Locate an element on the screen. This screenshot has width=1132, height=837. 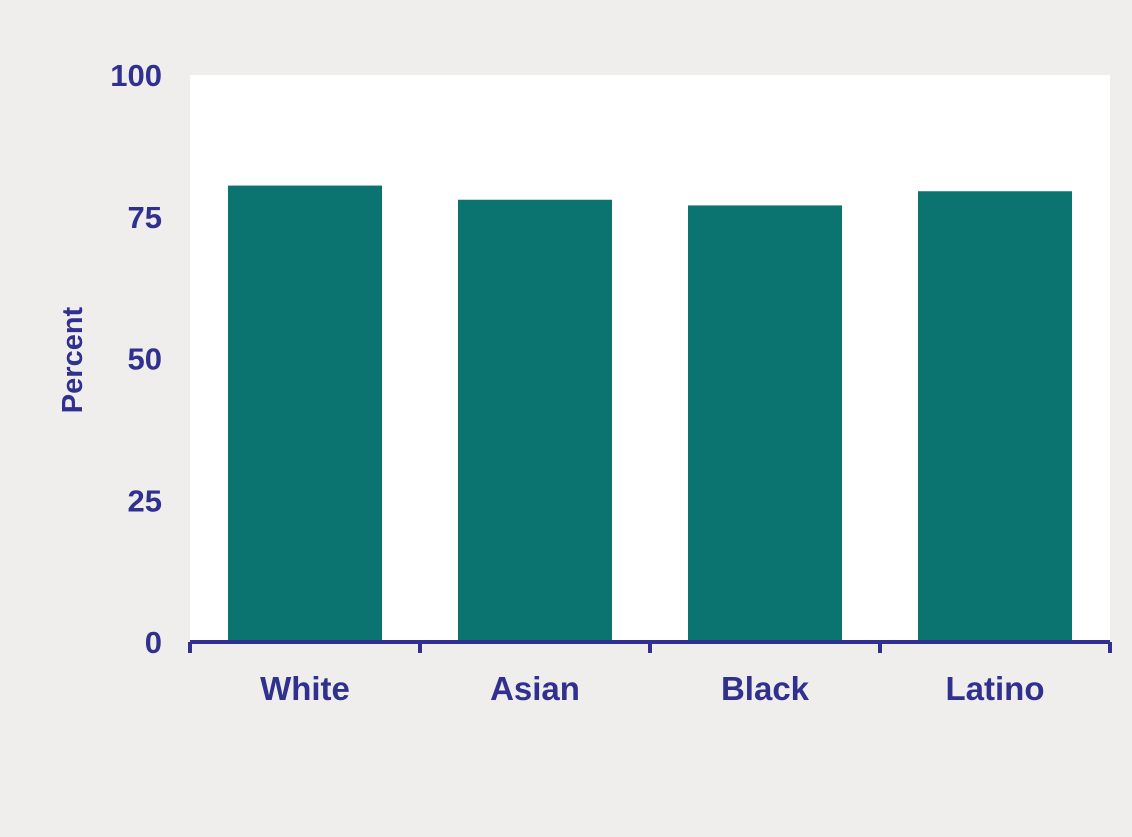
bar-white is located at coordinates (305, 413).